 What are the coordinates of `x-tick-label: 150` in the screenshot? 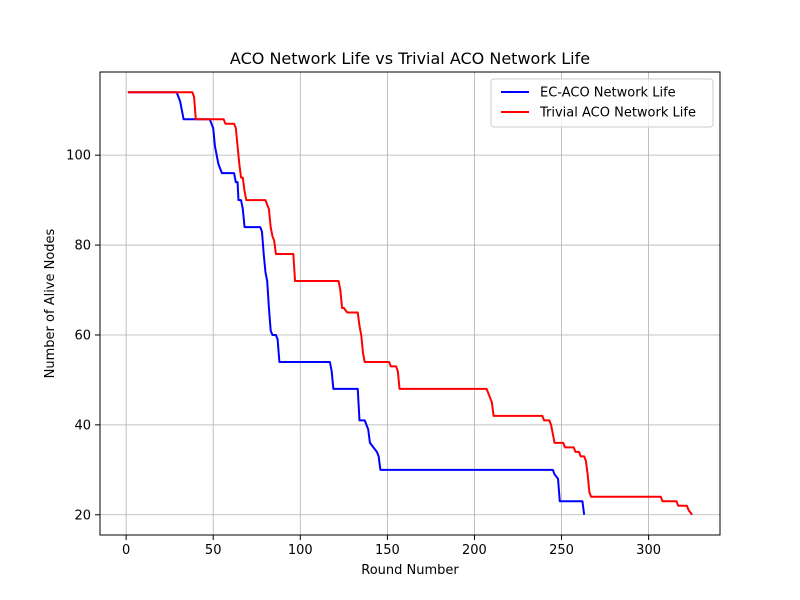 It's located at (387, 550).